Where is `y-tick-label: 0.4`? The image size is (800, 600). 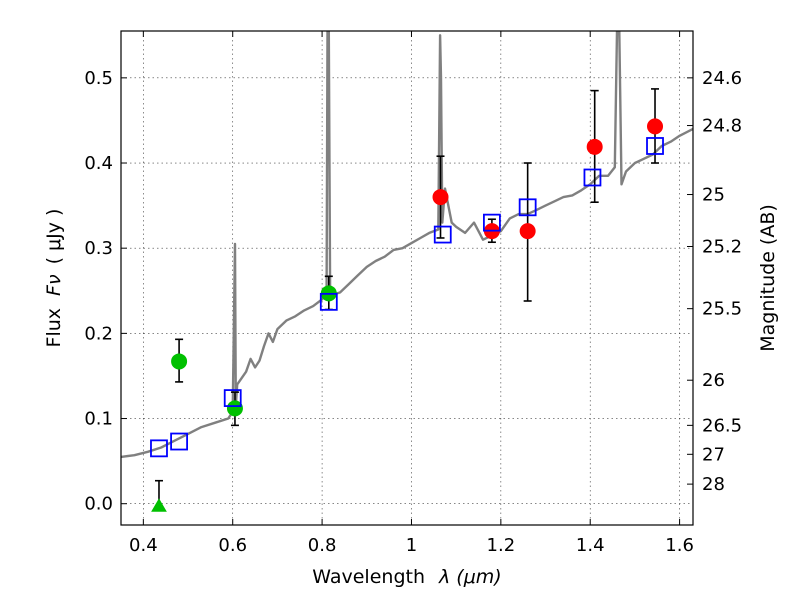
y-tick-label: 0.4 is located at coordinates (98, 163).